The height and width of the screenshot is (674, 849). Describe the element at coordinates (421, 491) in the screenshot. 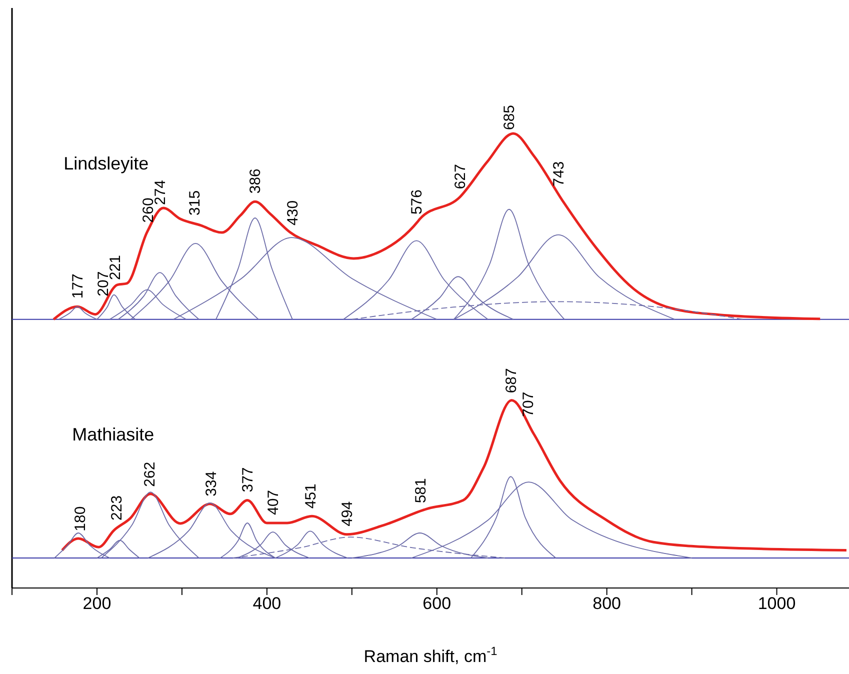

I see `annotation: 581` at that location.